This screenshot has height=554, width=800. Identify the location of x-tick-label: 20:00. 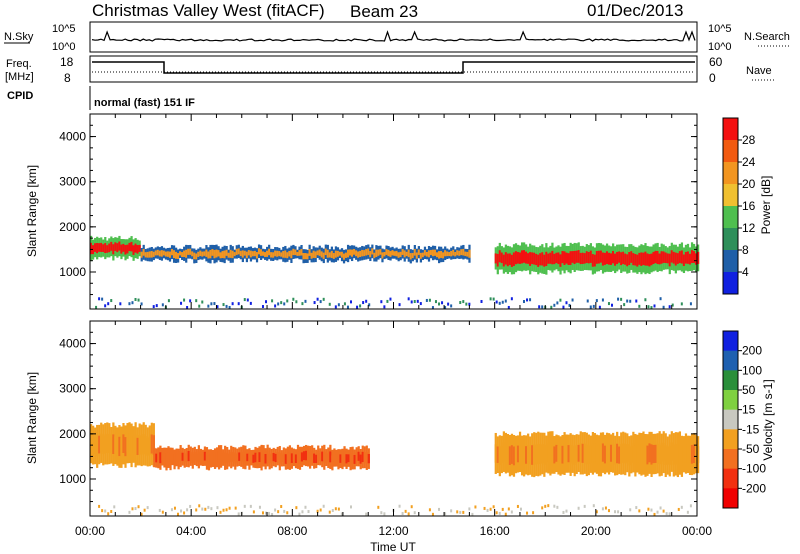
(596, 531).